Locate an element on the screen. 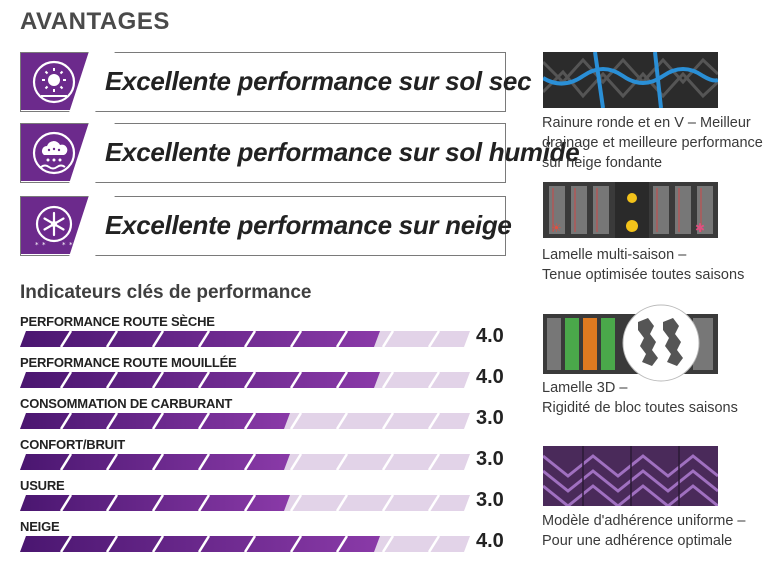 The image size is (776, 567). kpi-row: PERFORMANCE ROUTE MOUILLÉE 4.0 is located at coordinates (265, 375).